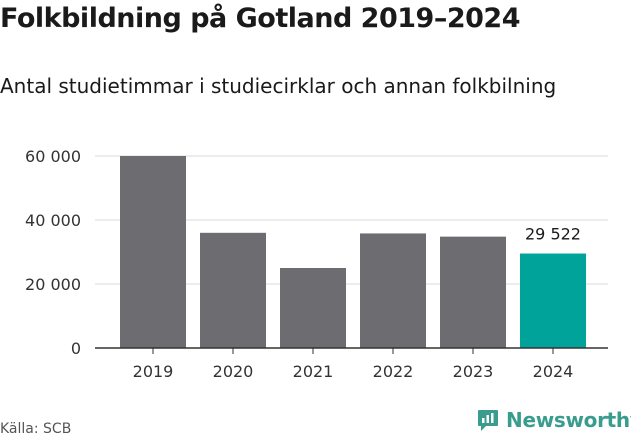 The image size is (631, 439). I want to click on x-tick-label: 2023, so click(473, 371).